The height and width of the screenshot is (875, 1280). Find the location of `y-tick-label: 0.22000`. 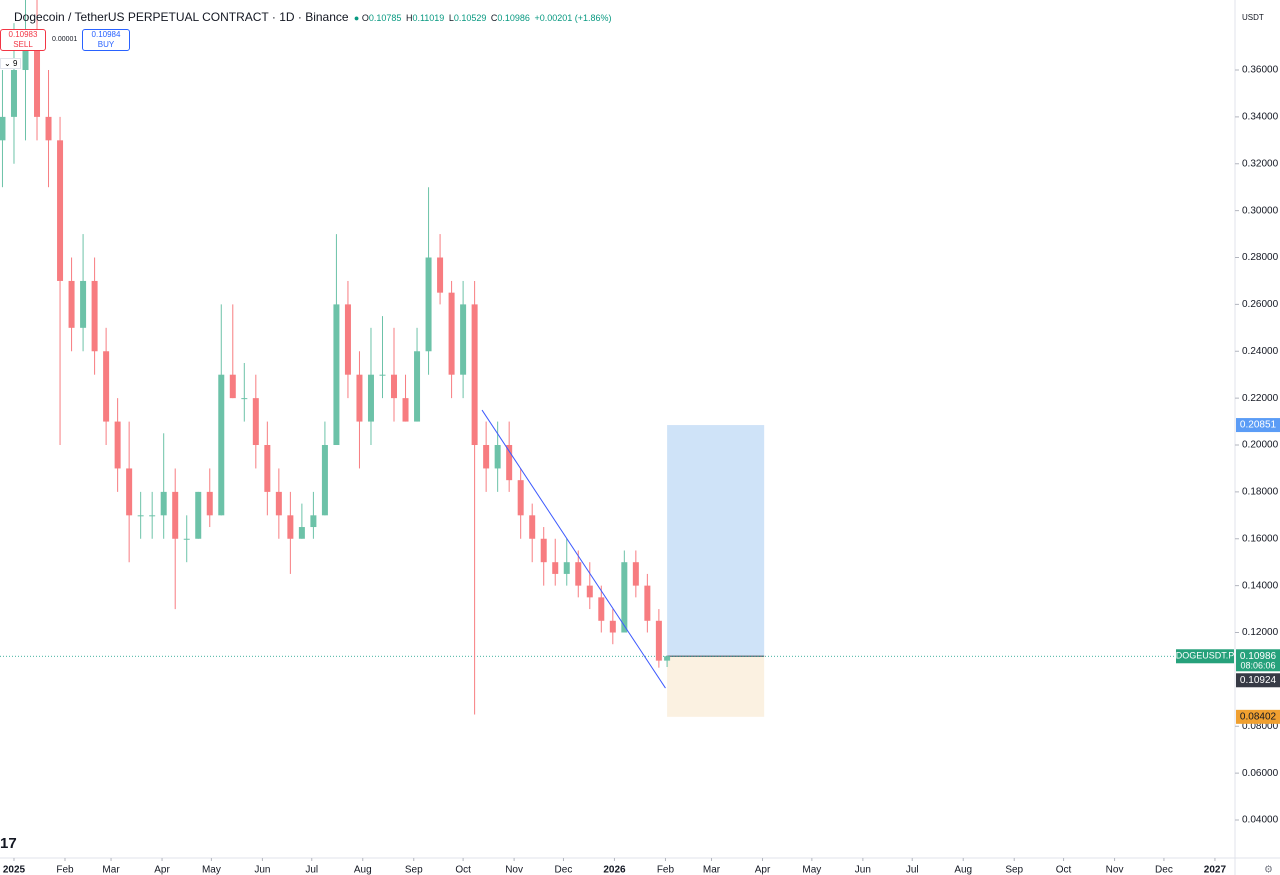

y-tick-label: 0.22000 is located at coordinates (1260, 398).